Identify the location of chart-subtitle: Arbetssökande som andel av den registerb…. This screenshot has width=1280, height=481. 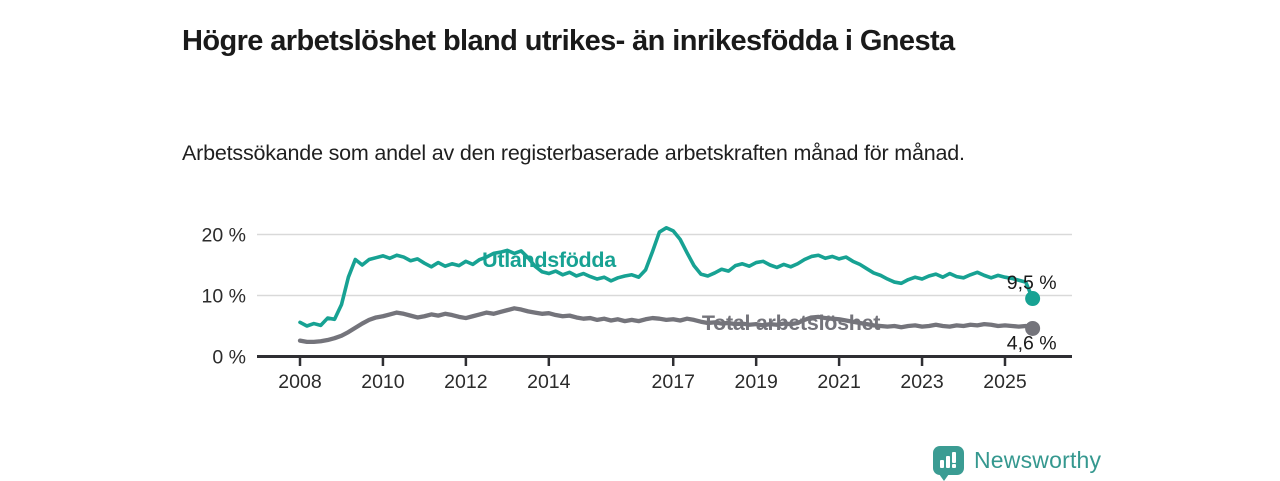
(573, 152).